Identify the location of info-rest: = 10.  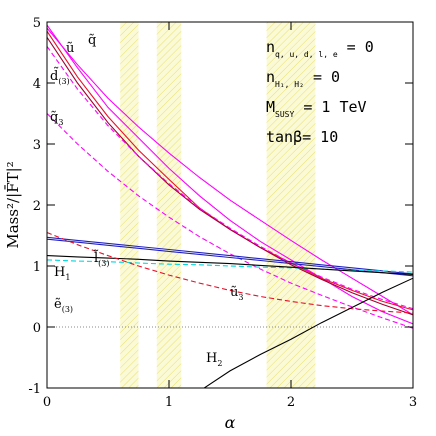
(320, 137).